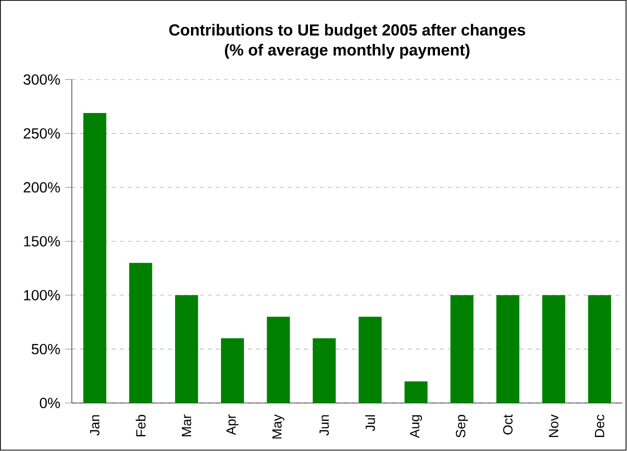 This screenshot has width=627, height=451. What do you see at coordinates (416, 426) in the screenshot?
I see `x-tick-label: Aug` at bounding box center [416, 426].